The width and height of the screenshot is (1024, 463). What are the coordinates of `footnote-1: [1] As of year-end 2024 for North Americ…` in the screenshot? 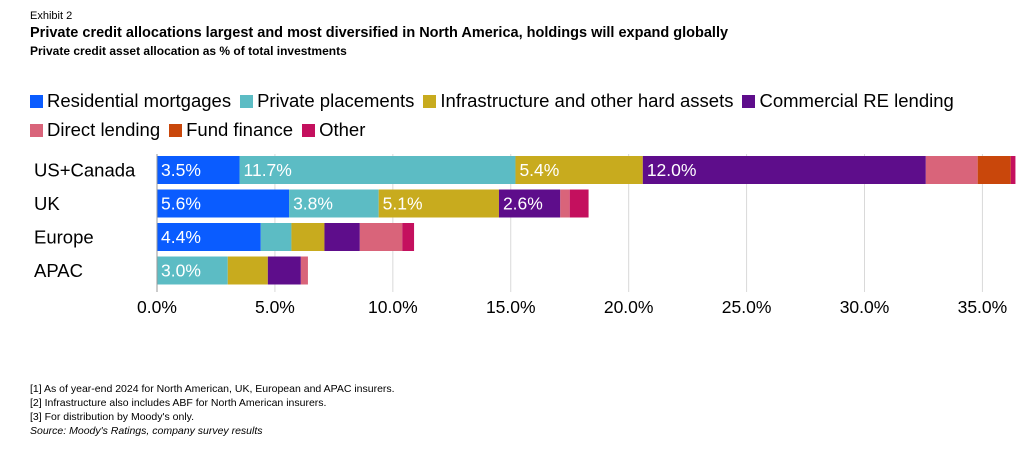 It's located at (212, 389).